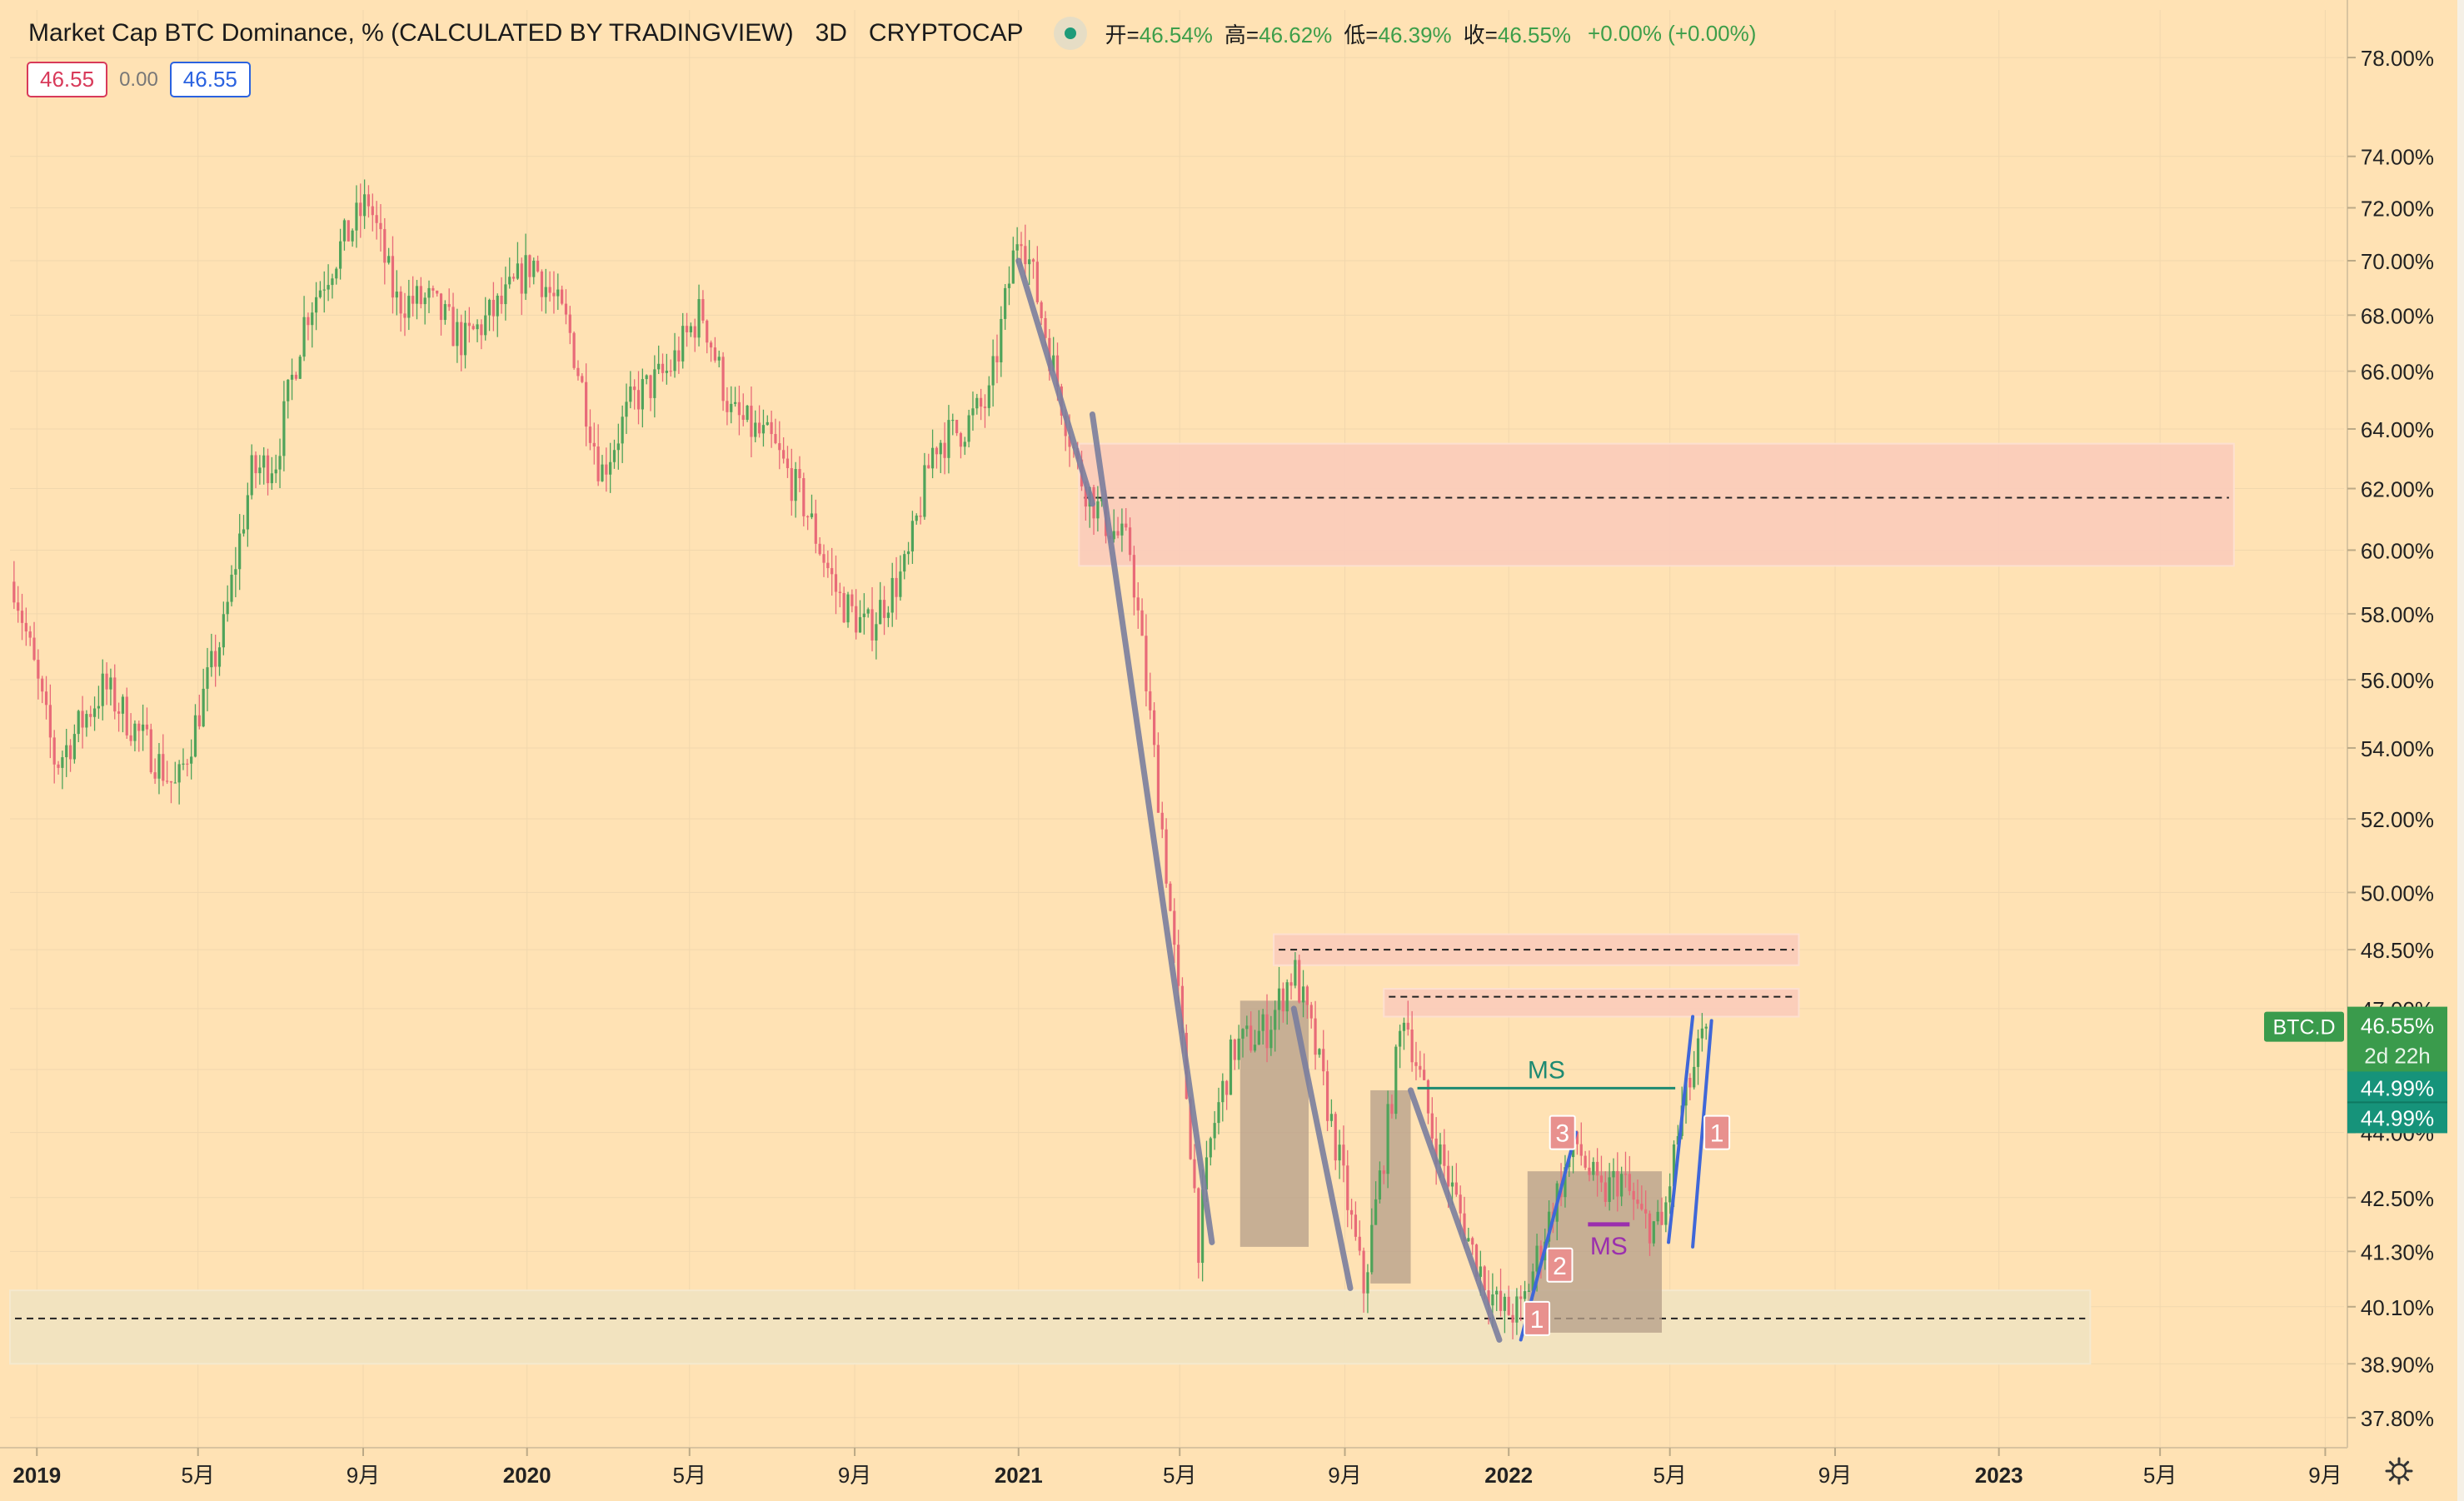 This screenshot has width=2464, height=1501. I want to click on count-label-3: 3, so click(1562, 1134).